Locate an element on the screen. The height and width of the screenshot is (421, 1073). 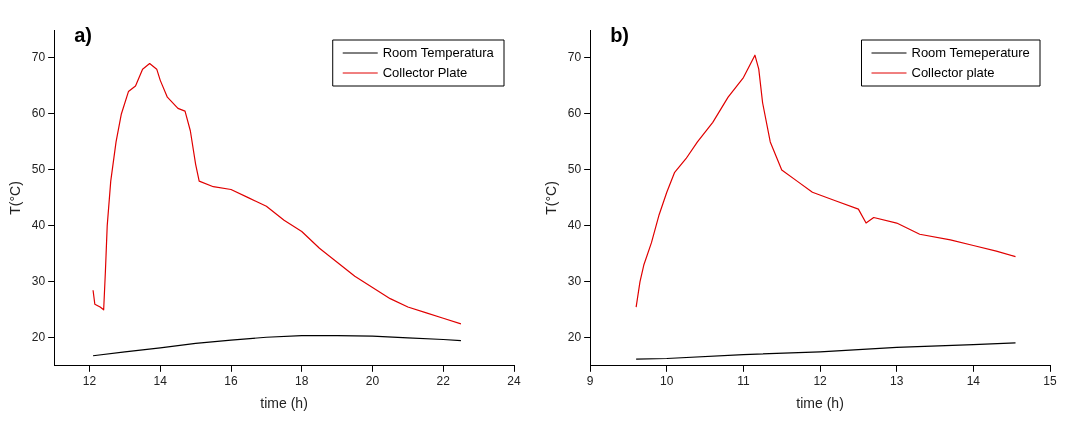
x-tick-label: 9 is located at coordinates (590, 381).